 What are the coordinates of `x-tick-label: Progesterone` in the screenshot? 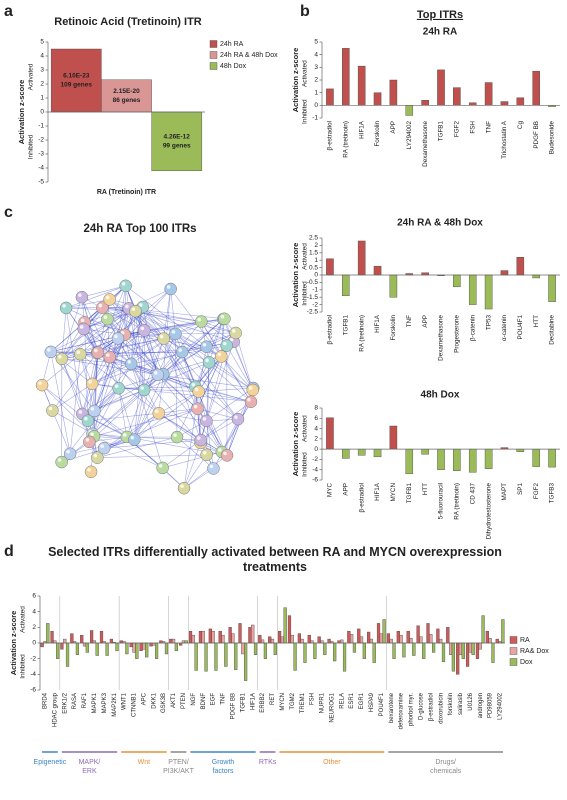 It's located at (457, 334).